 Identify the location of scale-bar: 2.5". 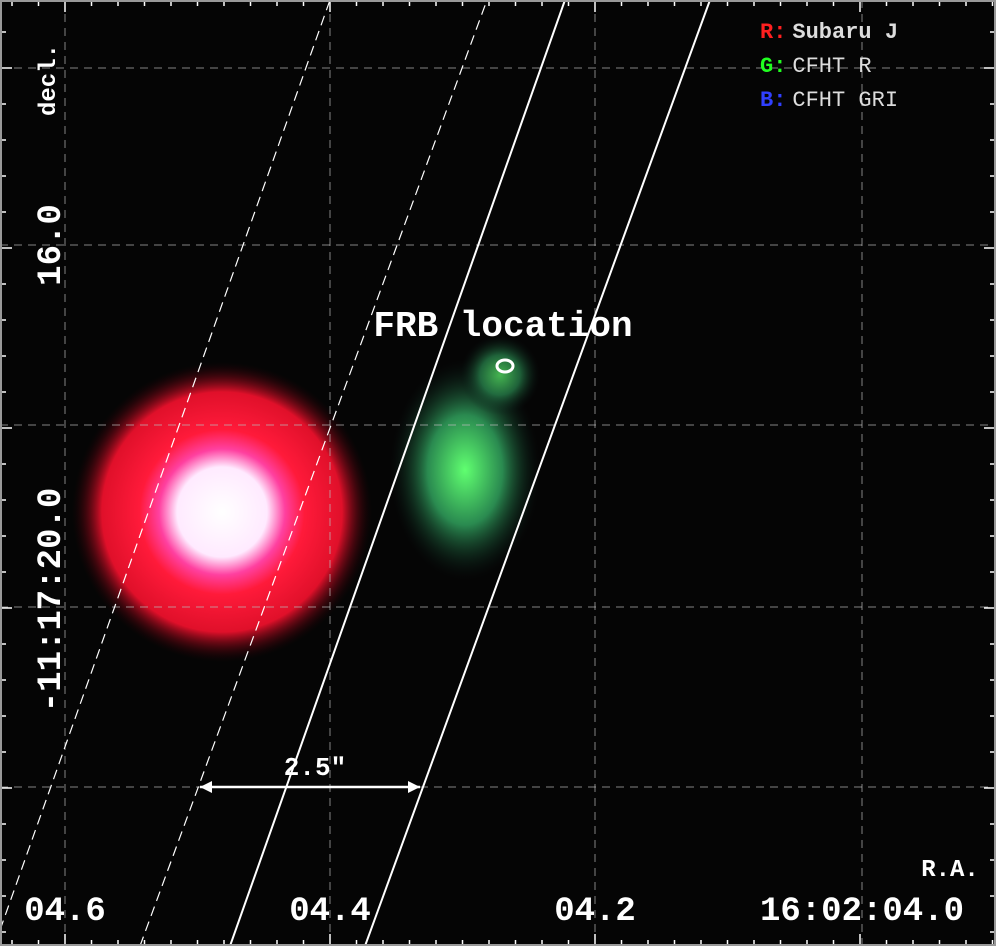
(310, 773).